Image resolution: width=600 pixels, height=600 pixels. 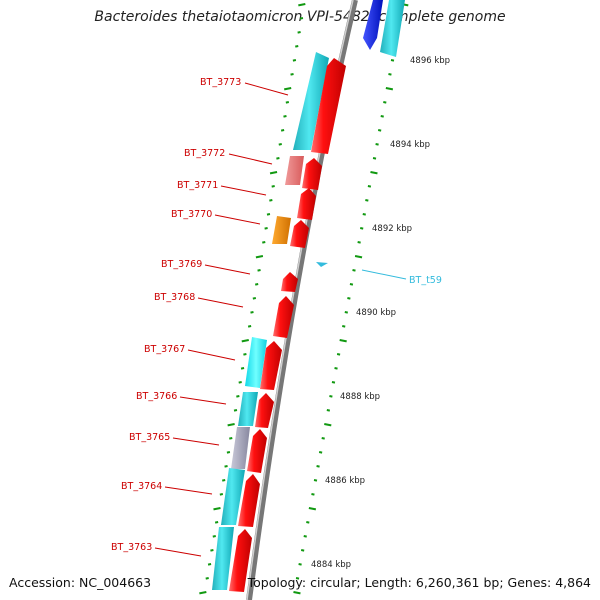 What do you see at coordinates (410, 145) in the screenshot?
I see `kbp-label-4894: 4894 kbp` at bounding box center [410, 145].